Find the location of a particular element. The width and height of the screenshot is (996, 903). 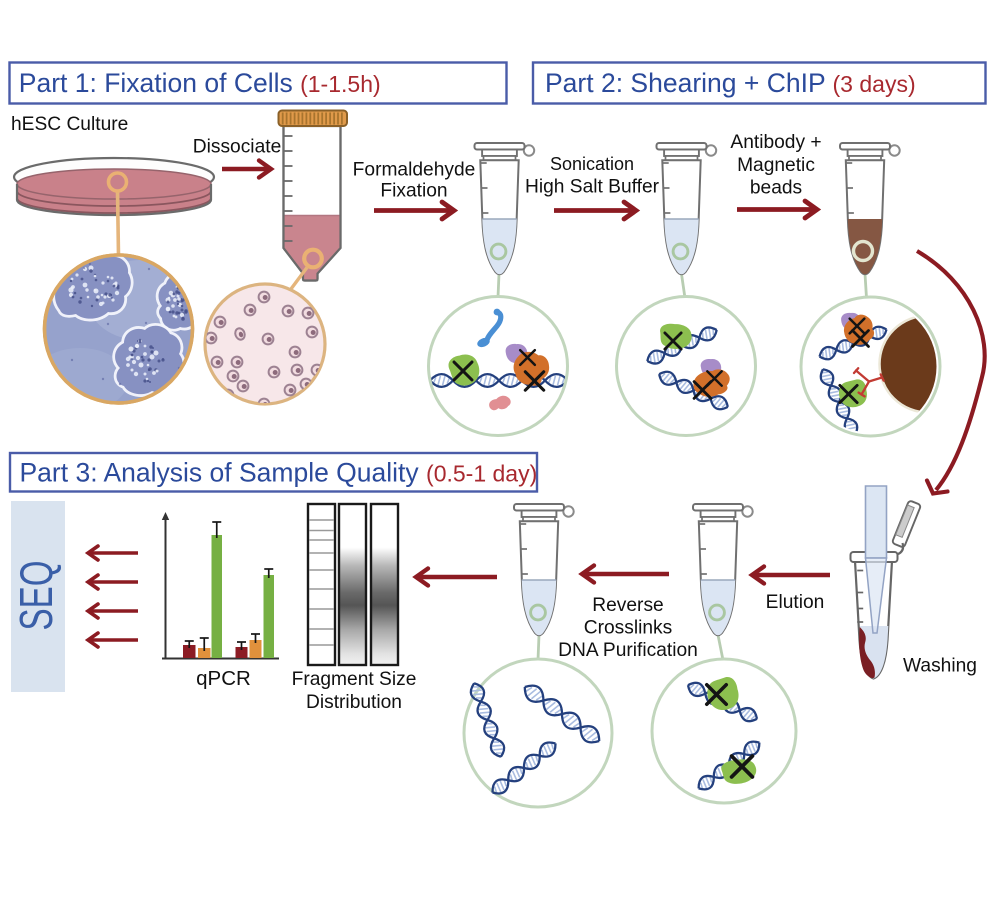

svg-text: hESC Culture is located at coordinates (69, 124).